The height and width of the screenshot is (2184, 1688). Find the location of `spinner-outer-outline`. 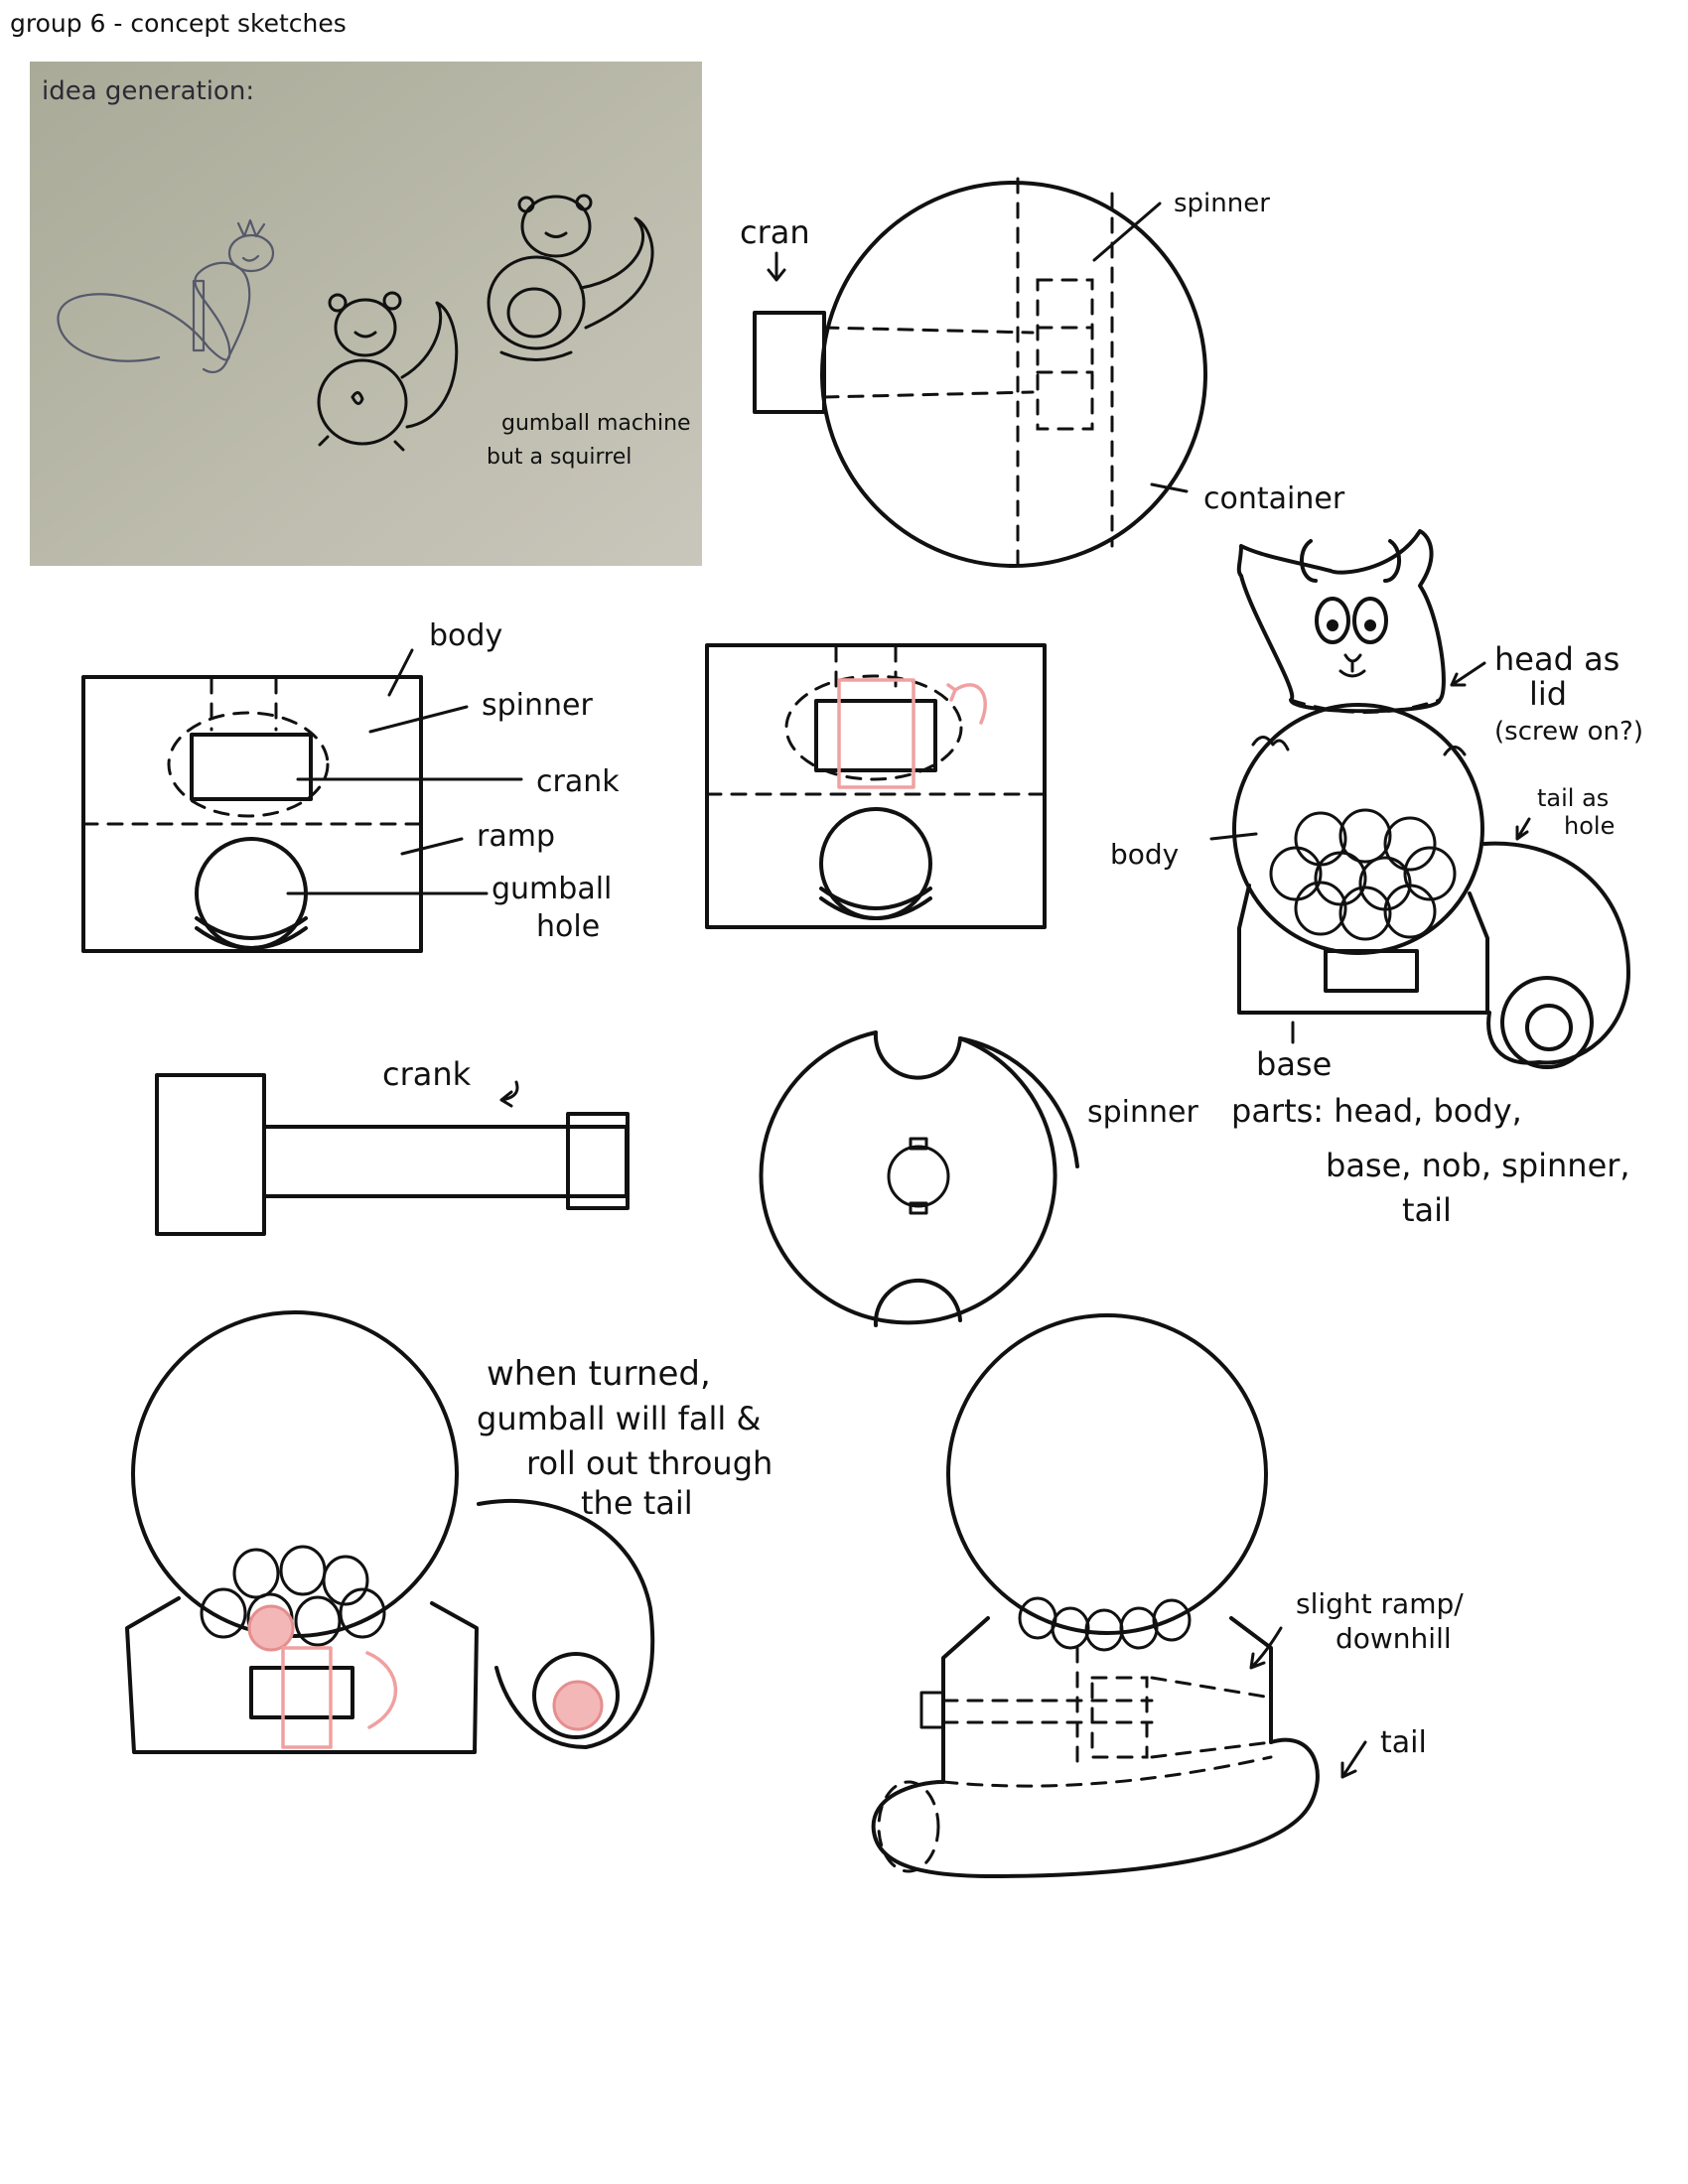

spinner-outer-outline is located at coordinates (908, 1177).